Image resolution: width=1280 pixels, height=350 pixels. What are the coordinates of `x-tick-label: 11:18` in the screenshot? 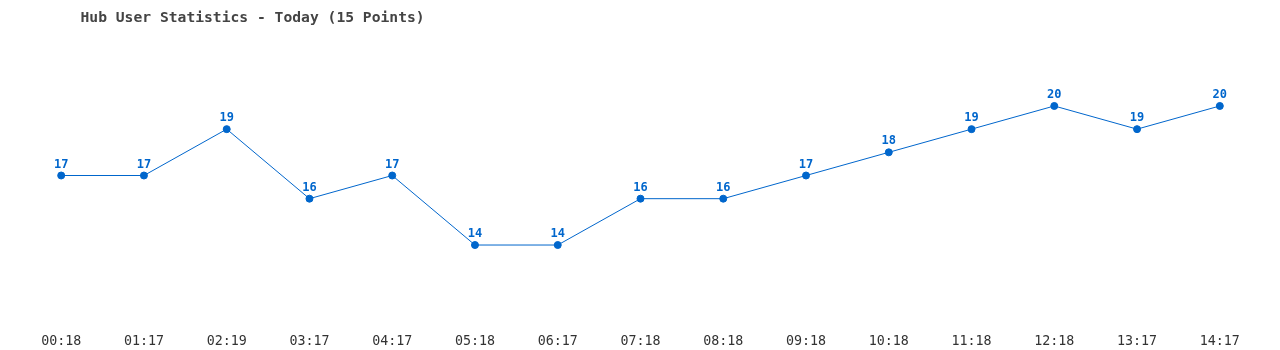 It's located at (971, 340).